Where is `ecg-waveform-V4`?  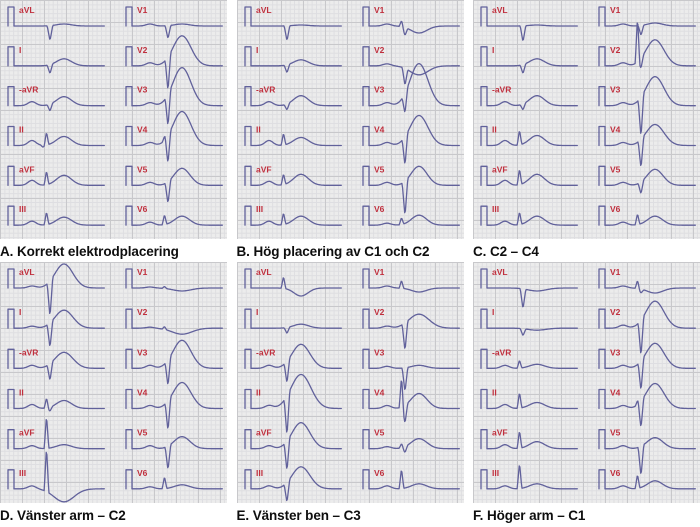
ecg-waveform-V4 is located at coordinates (177, 405).